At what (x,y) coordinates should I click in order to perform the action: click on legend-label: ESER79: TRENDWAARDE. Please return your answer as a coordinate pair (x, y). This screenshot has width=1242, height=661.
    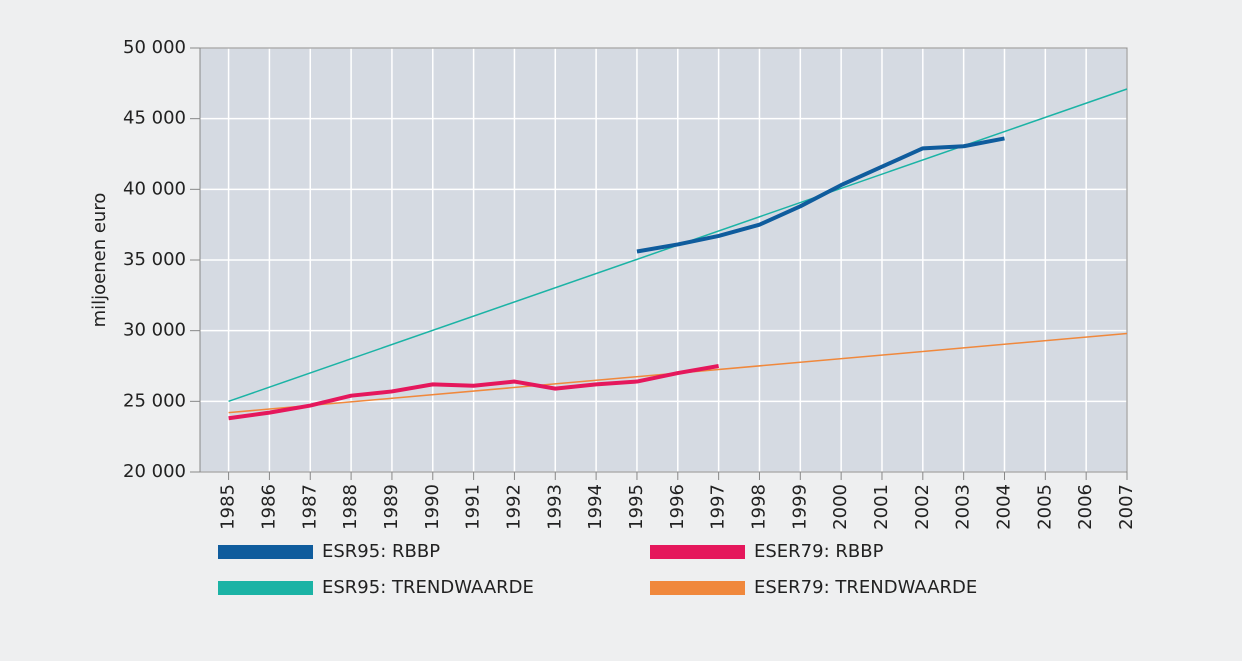
    Looking at the image, I should click on (865, 587).